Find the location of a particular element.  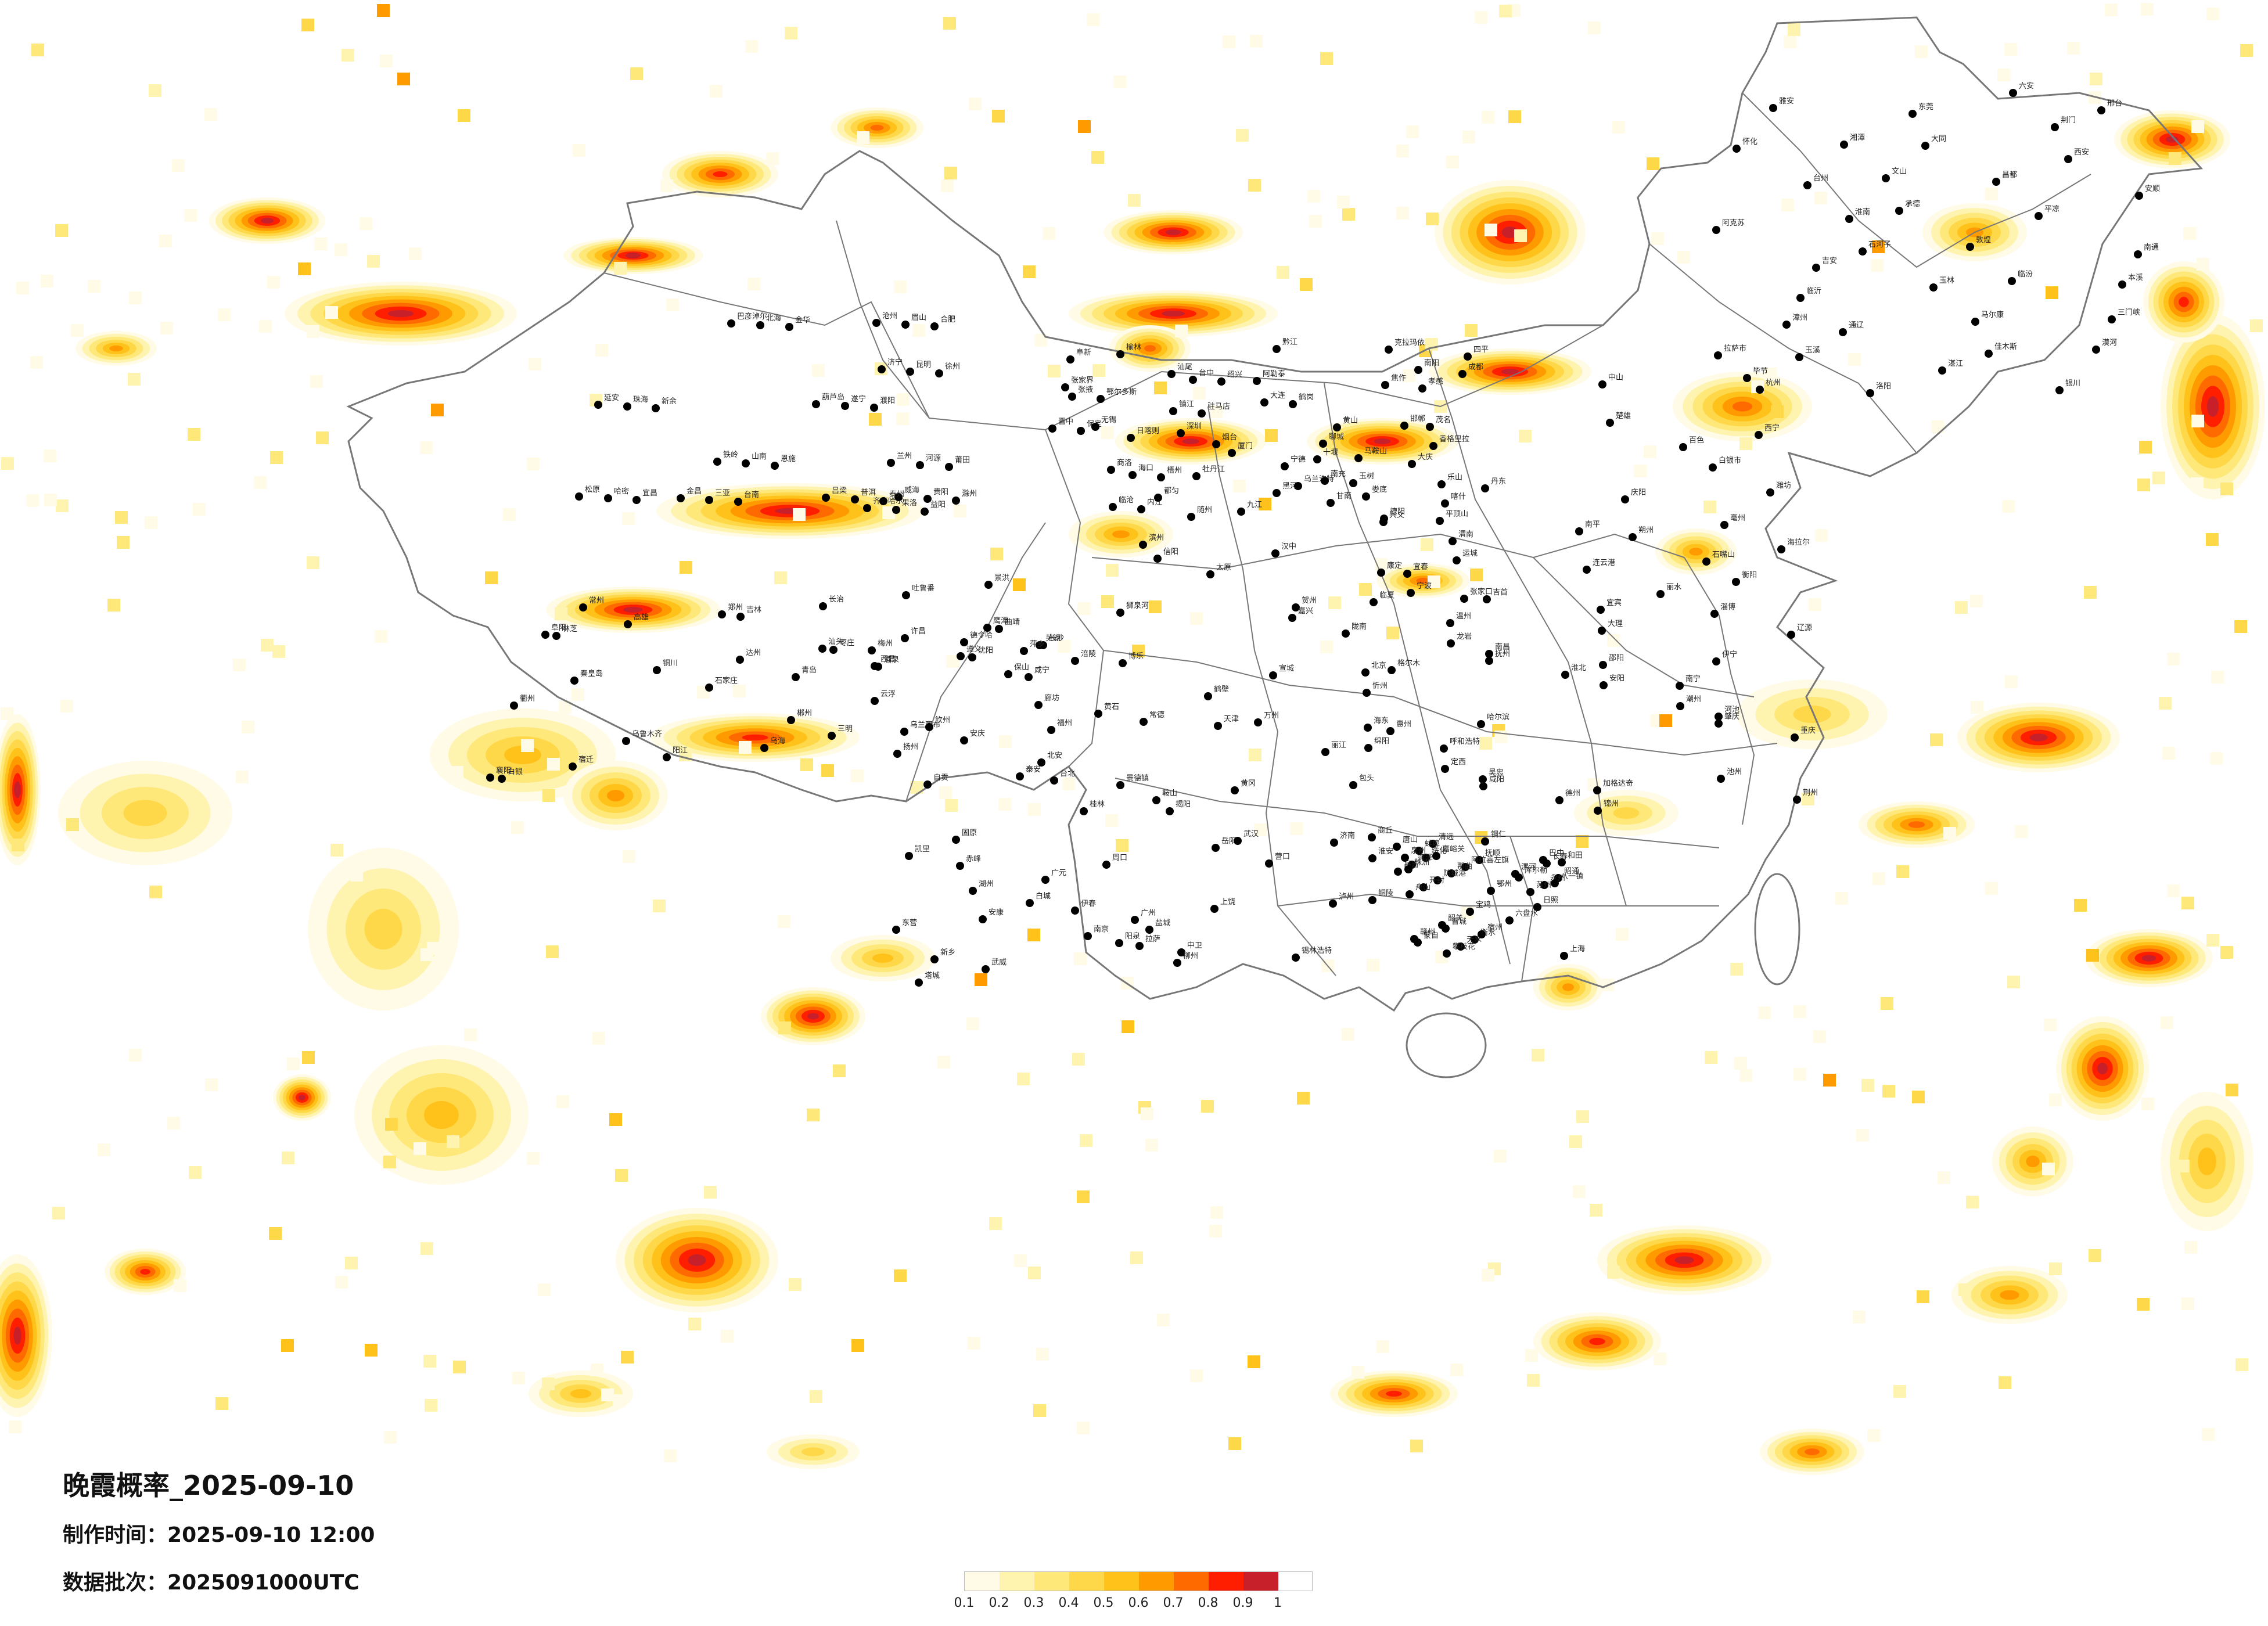

city-label: 安康 is located at coordinates (996, 912).